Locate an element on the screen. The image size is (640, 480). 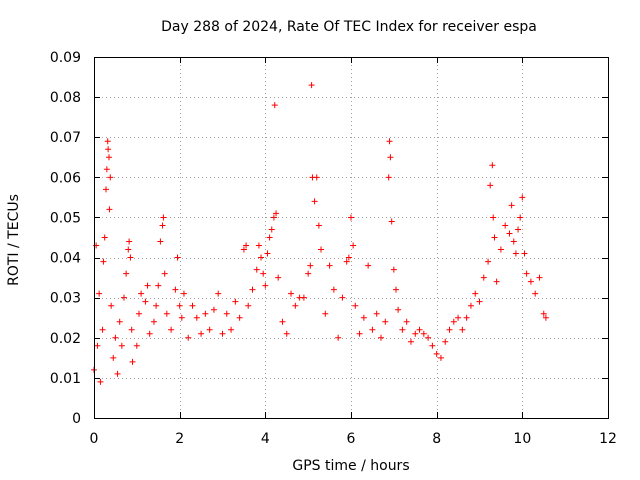
x-axis-label: GPS time / hours is located at coordinates (350, 466).